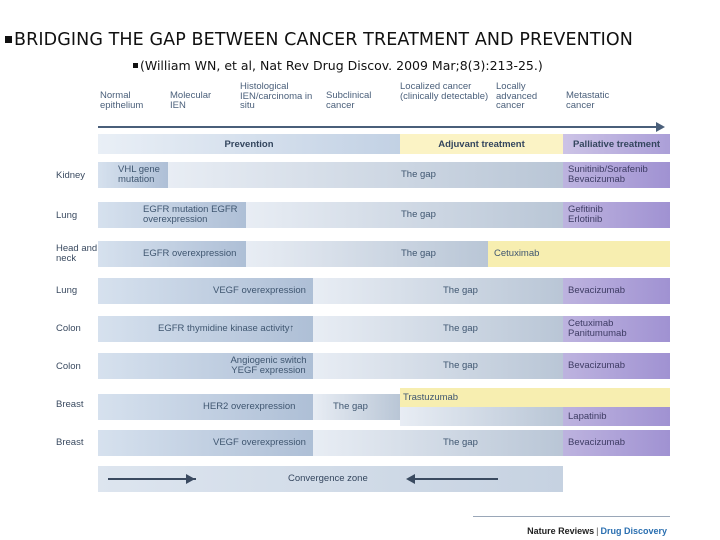 The image size is (720, 540). I want to click on adjuvant-label: Trastuzumab, so click(431, 397).